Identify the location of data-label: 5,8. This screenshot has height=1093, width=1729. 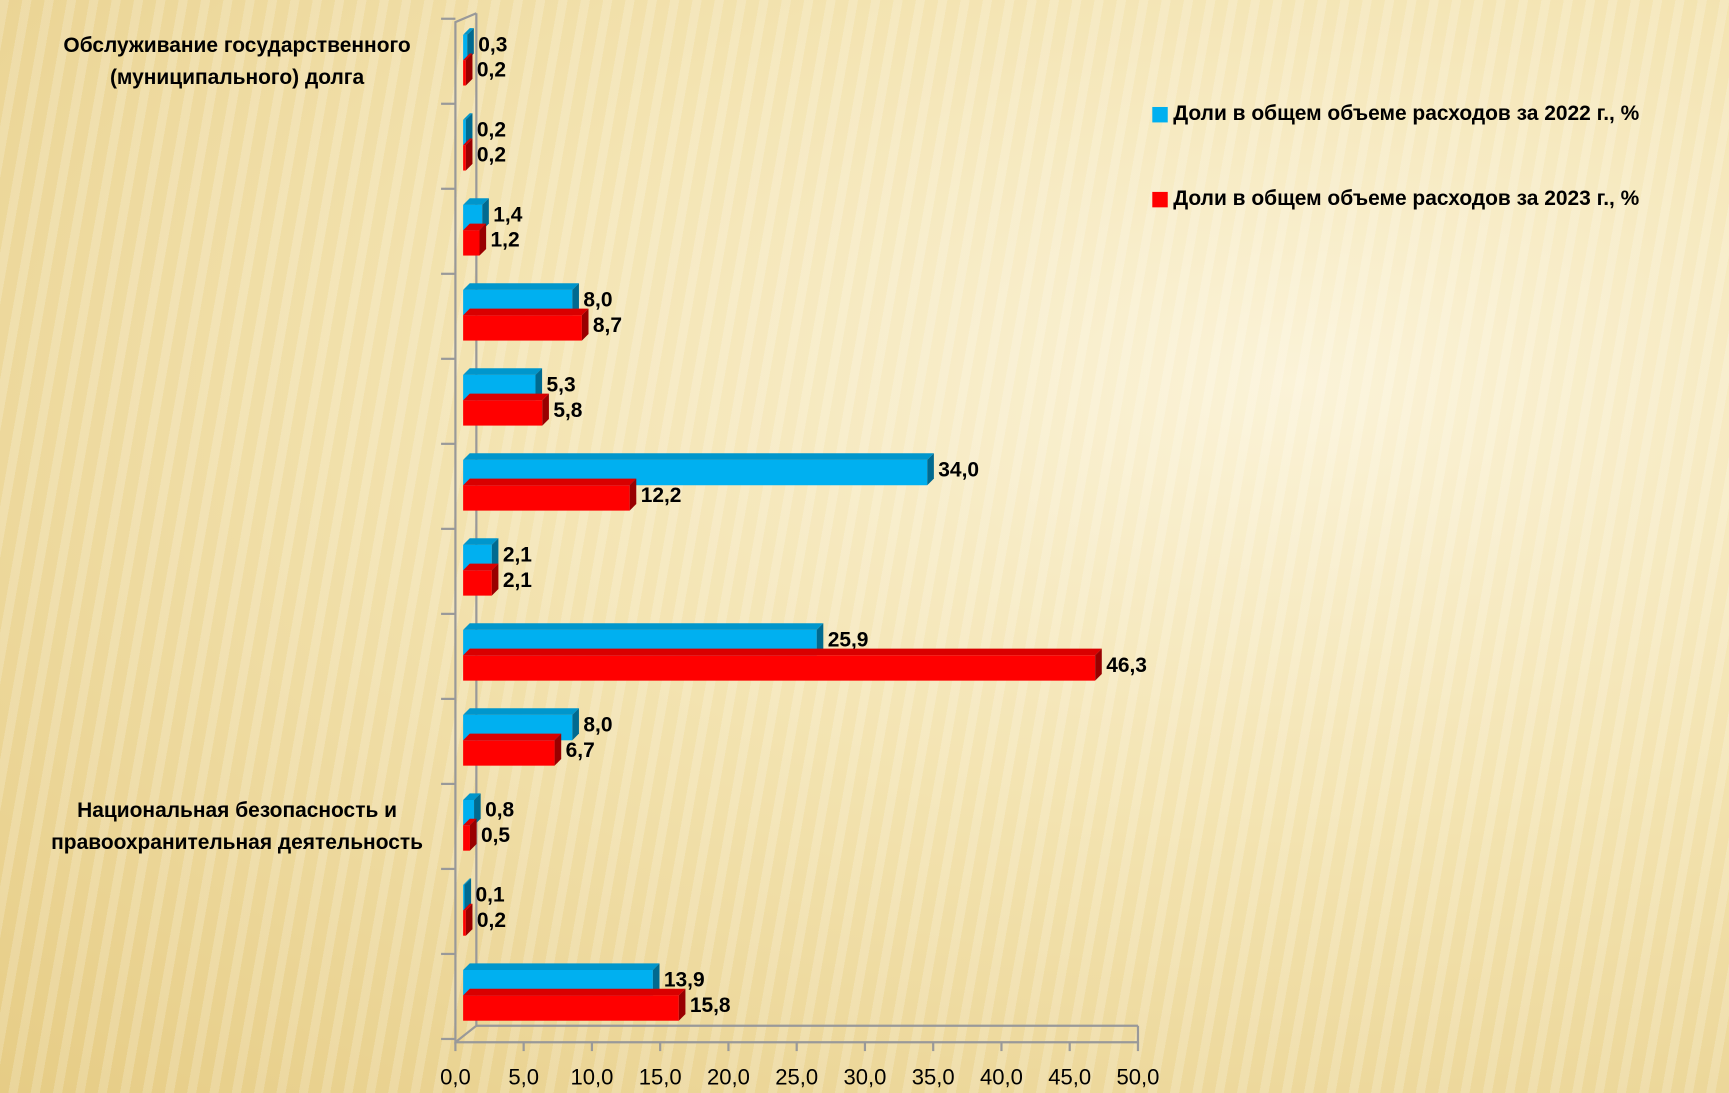
(567, 410).